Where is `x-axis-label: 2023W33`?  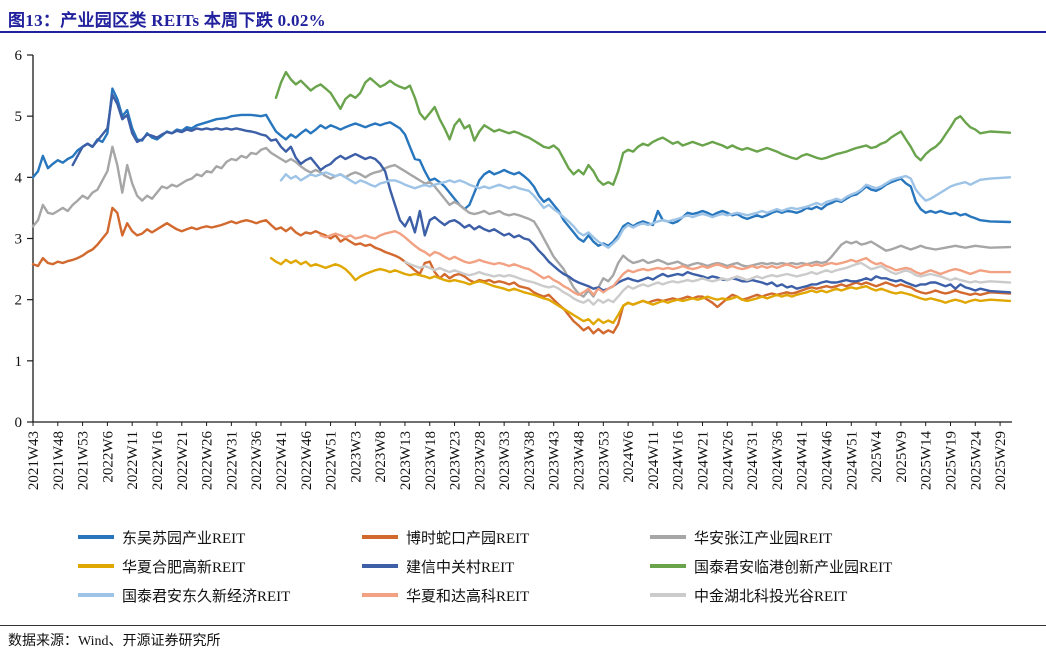
x-axis-label: 2023W33 is located at coordinates (505, 460).